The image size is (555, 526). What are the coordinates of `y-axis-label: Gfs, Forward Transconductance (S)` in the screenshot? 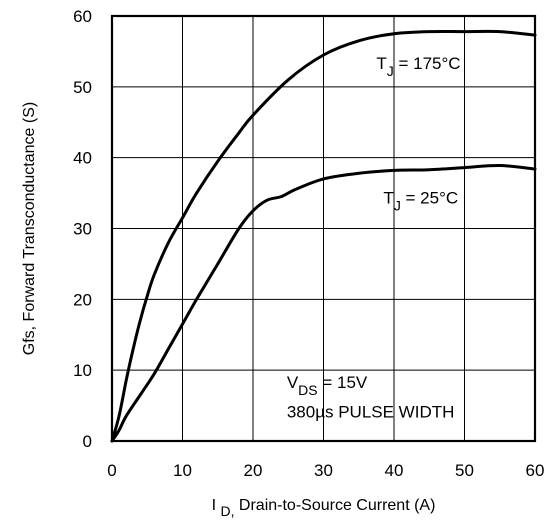 It's located at (29, 228).